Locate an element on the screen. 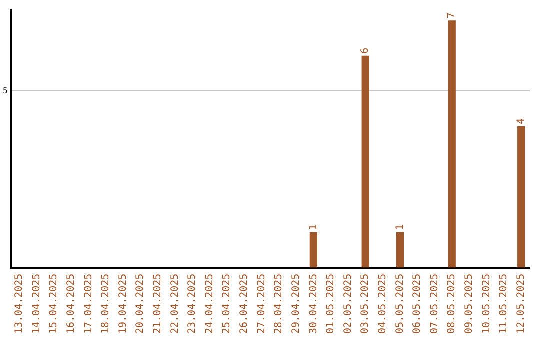 The image size is (540, 340). x-tick-label: 24.04.2025 is located at coordinates (210, 304).